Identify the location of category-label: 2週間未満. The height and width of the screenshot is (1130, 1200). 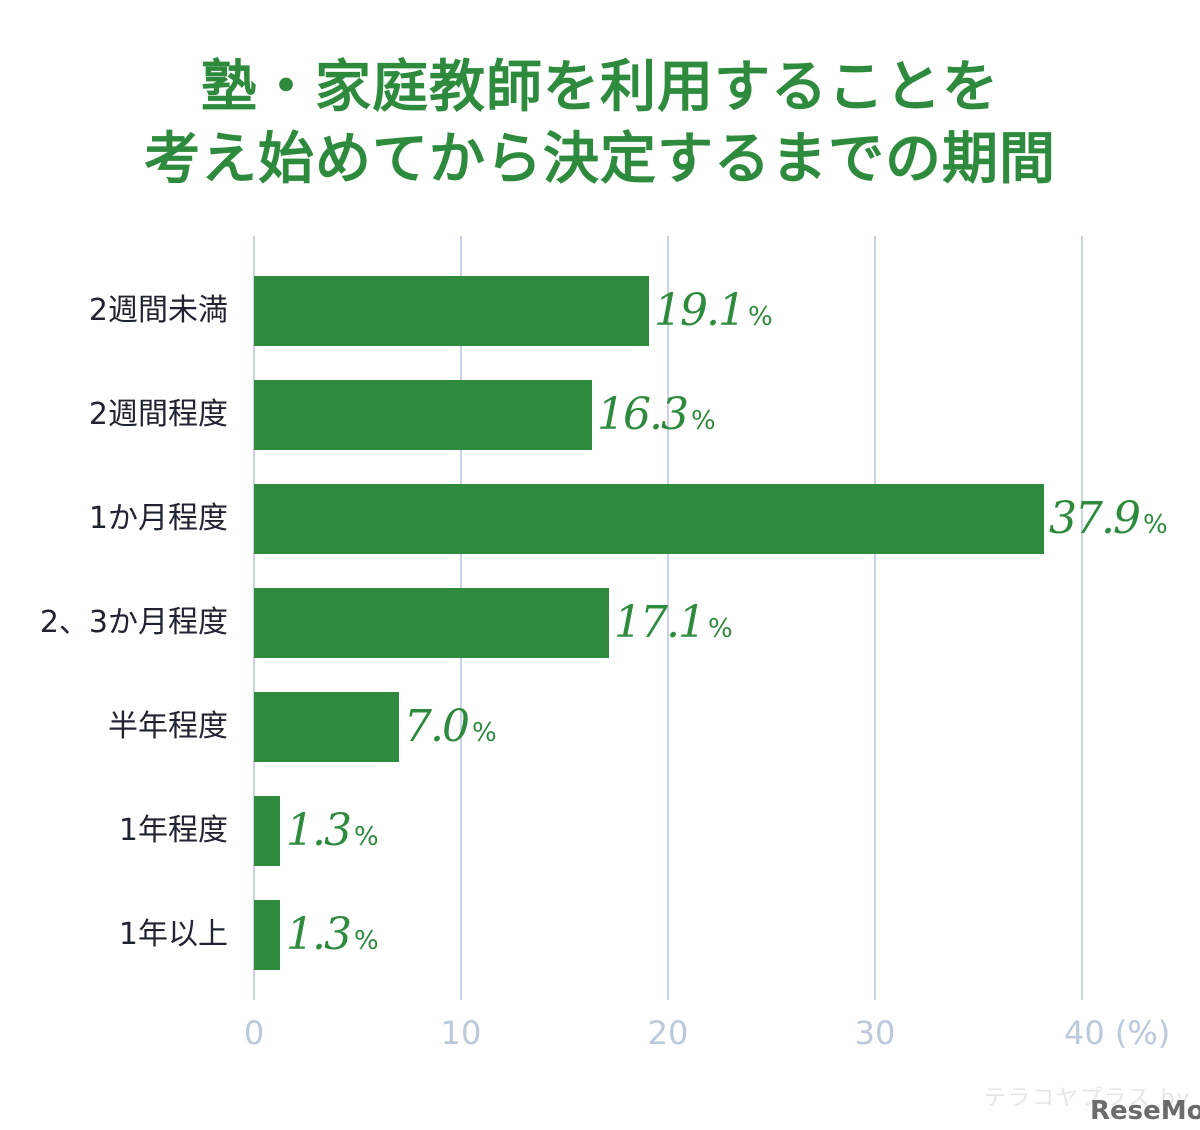
(158, 310).